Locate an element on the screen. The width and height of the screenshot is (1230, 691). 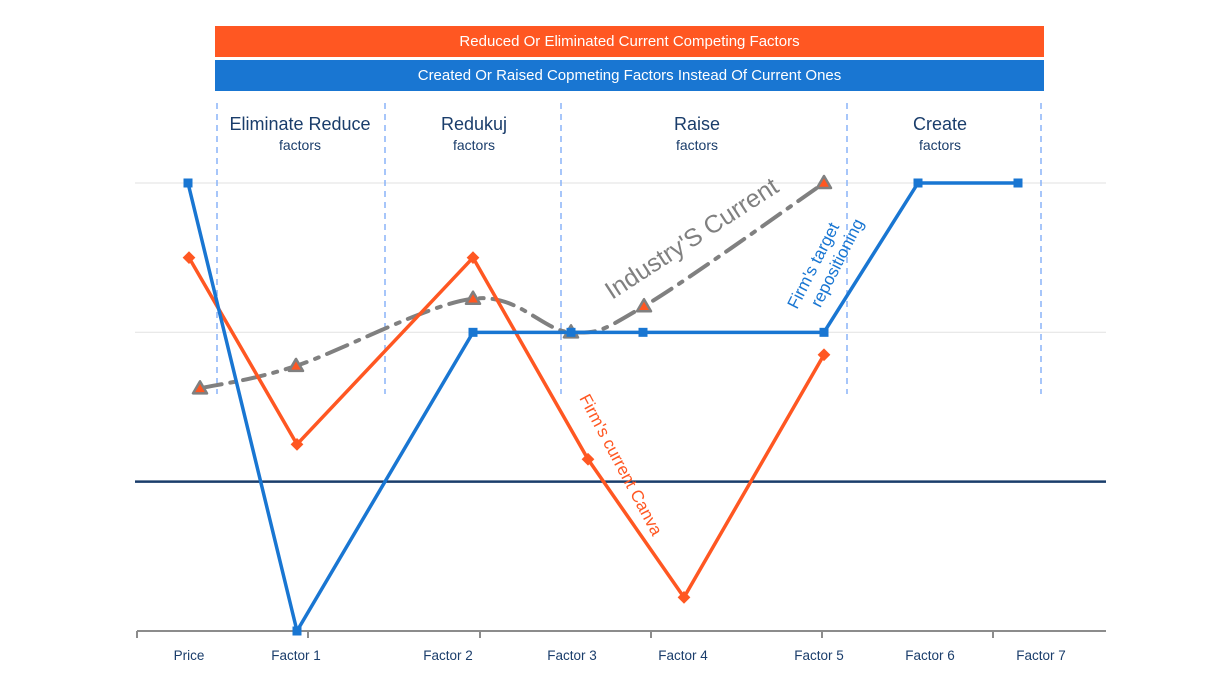
x-tick-label: Factor 2 is located at coordinates (448, 655).